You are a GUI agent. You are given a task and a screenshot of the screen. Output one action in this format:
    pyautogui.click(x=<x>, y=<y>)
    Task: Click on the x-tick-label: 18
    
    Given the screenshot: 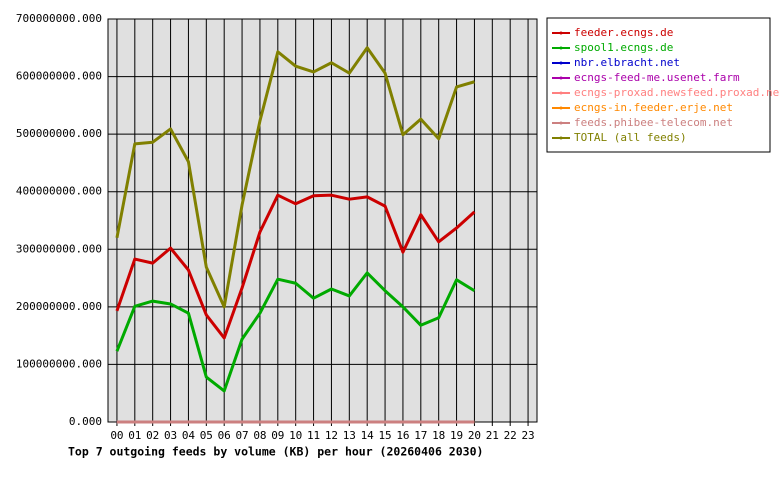 What is the action you would take?
    pyautogui.click(x=438, y=435)
    